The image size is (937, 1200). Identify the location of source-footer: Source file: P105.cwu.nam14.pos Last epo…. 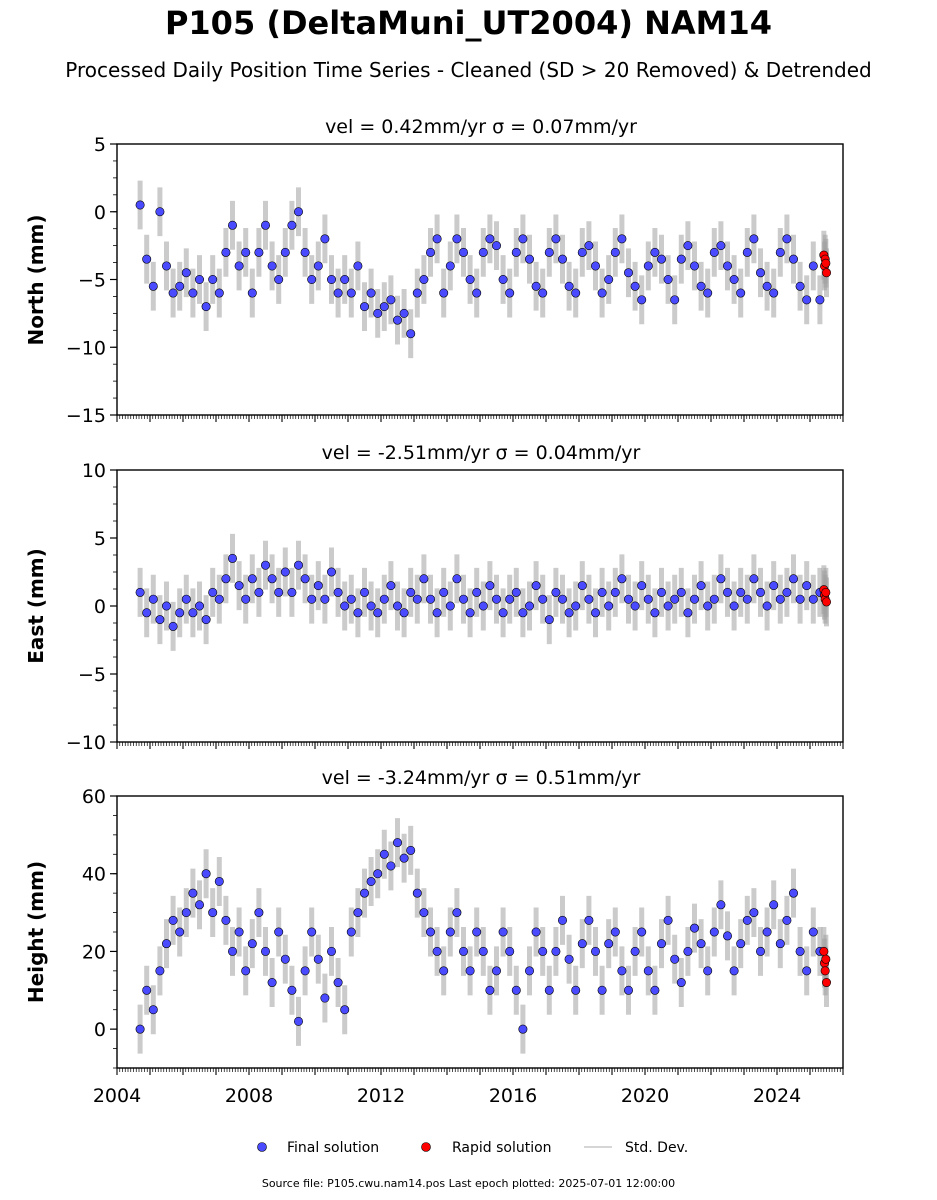
(468, 1183).